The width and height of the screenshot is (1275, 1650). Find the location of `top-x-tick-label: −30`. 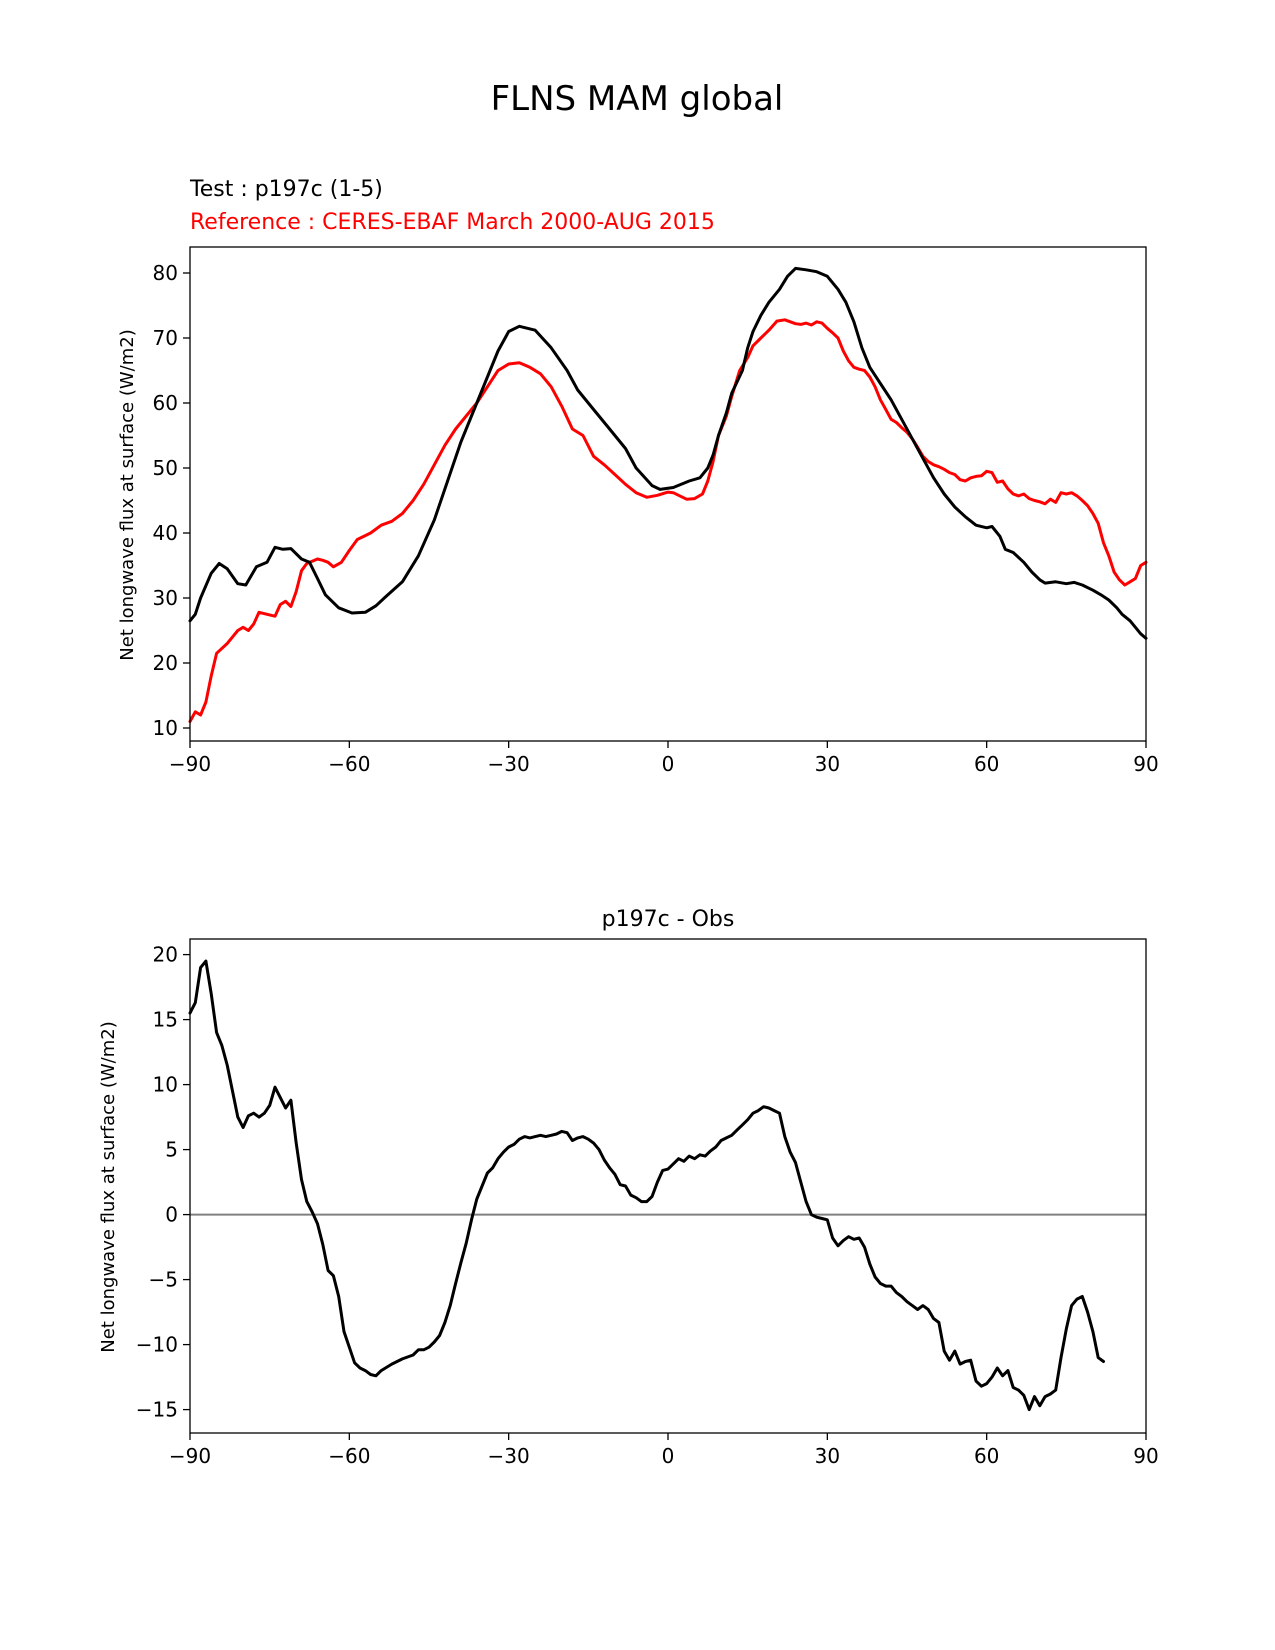

top-x-tick-label: −30 is located at coordinates (509, 764).